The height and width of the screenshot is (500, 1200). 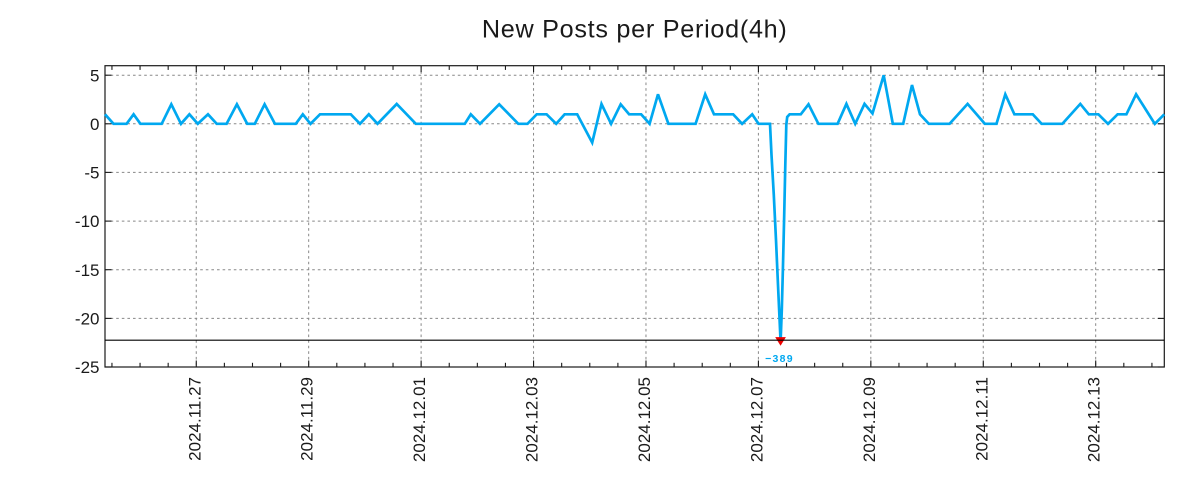 What do you see at coordinates (756, 419) in the screenshot?
I see `svg-text: 2024.12.07` at bounding box center [756, 419].